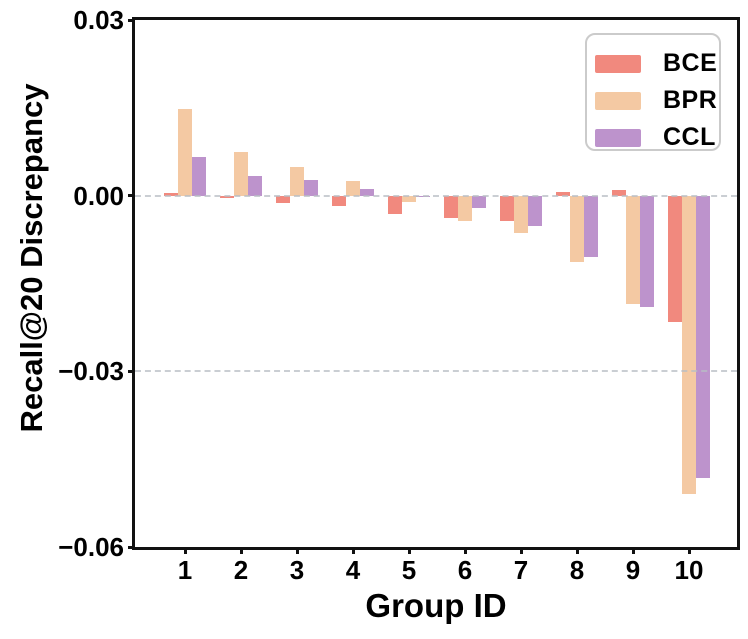 This screenshot has width=748, height=639. I want to click on y-tick-label: −0.03, so click(91, 371).